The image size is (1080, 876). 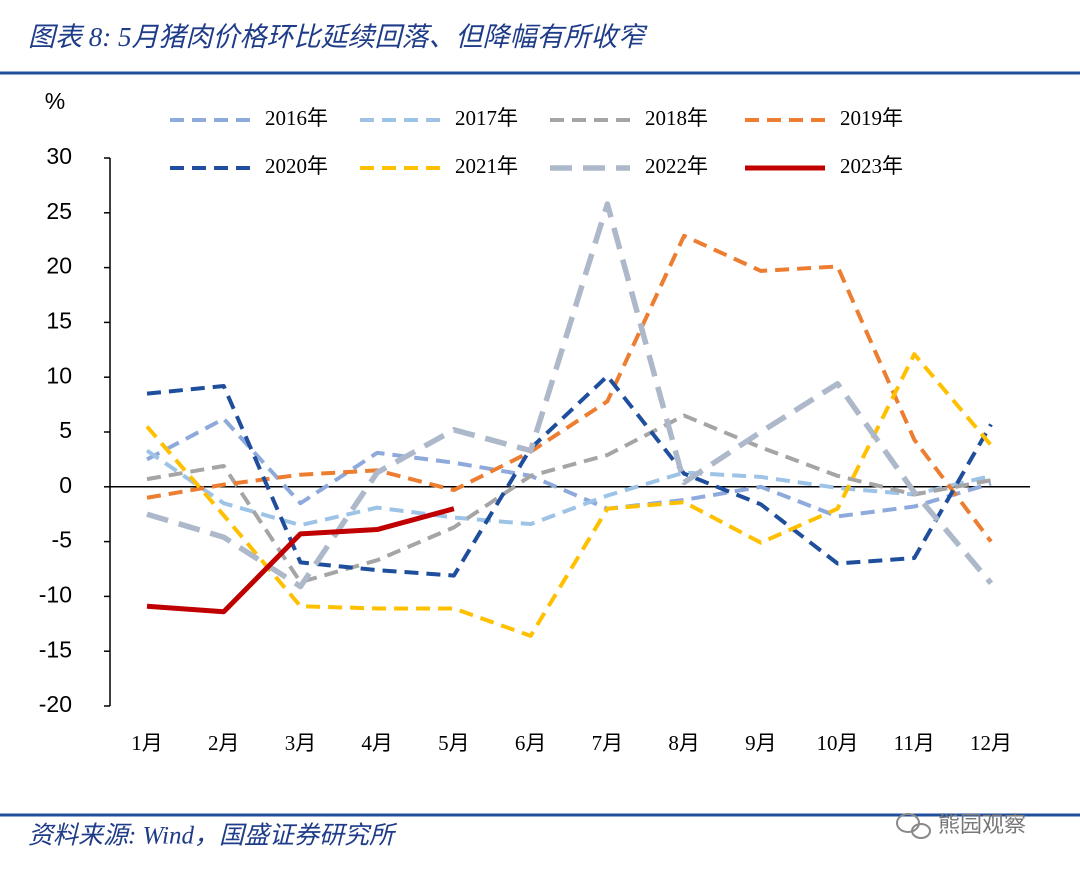 I want to click on x-tick-label: 3月, so click(x=301, y=743).